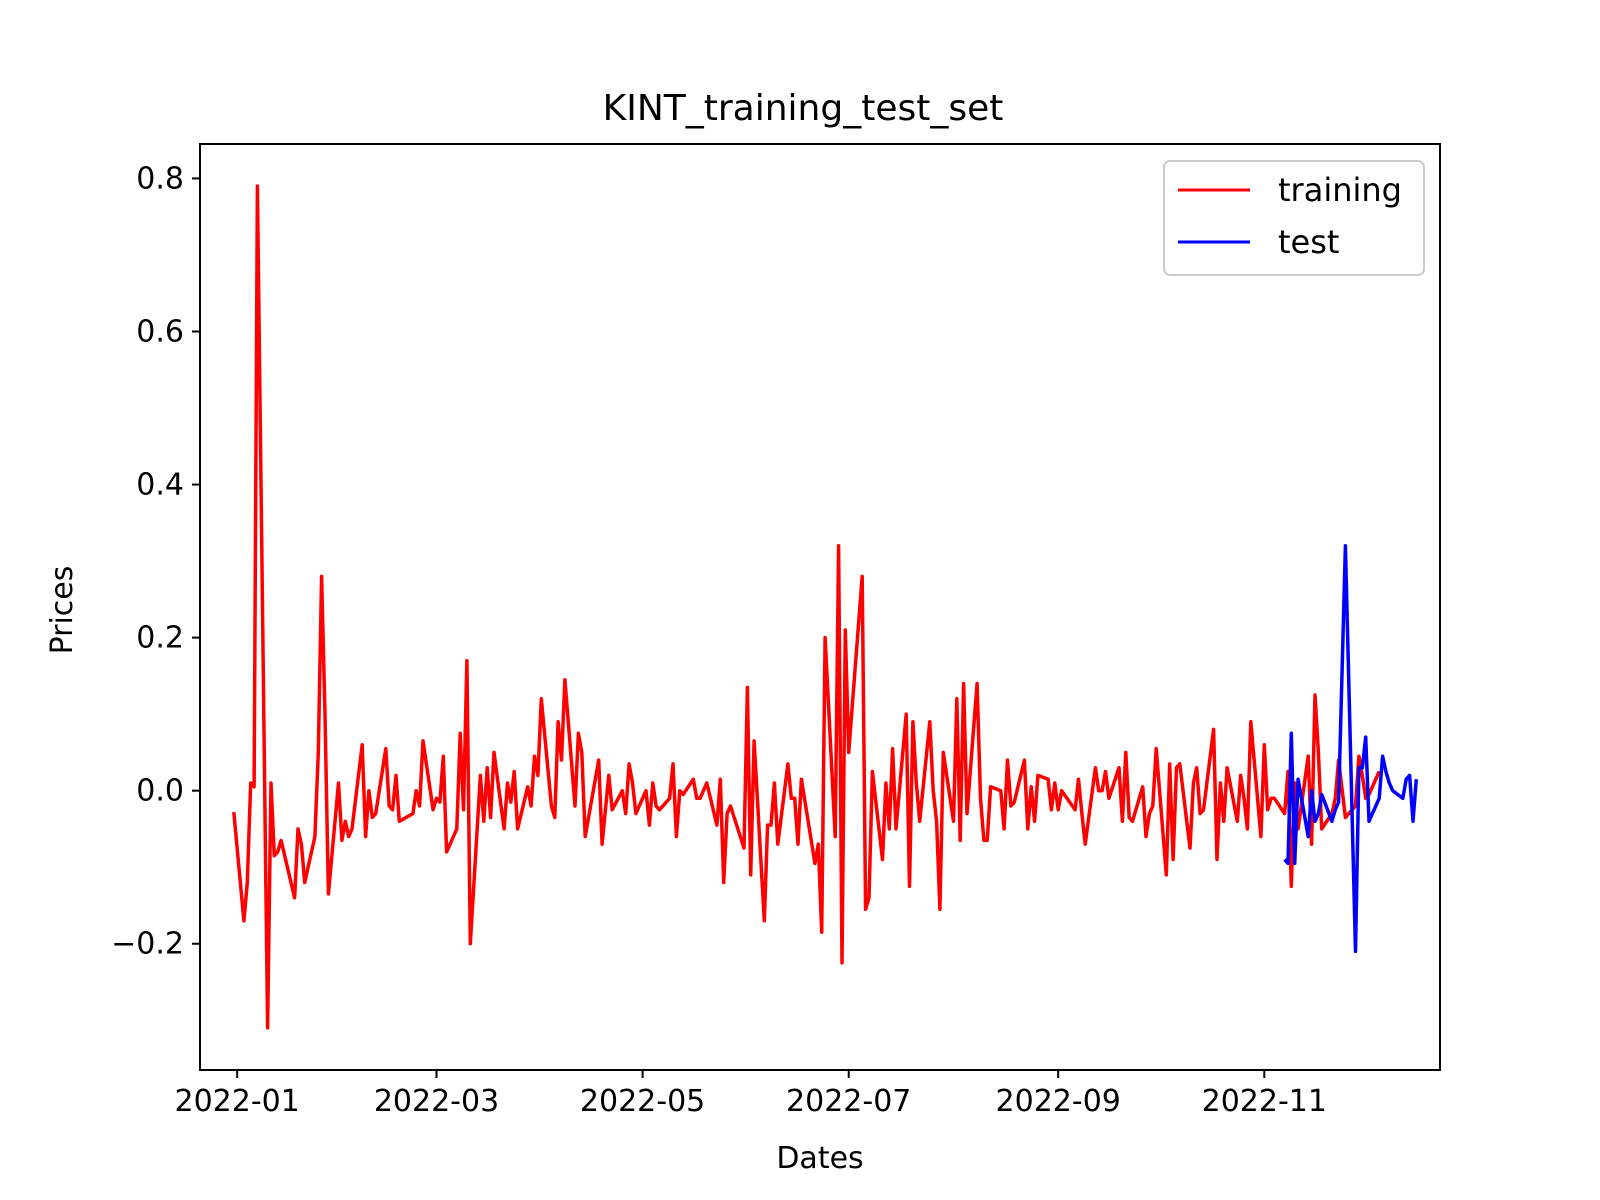  Describe the element at coordinates (436, 1101) in the screenshot. I see `x-tick-label: 2022-03` at that location.